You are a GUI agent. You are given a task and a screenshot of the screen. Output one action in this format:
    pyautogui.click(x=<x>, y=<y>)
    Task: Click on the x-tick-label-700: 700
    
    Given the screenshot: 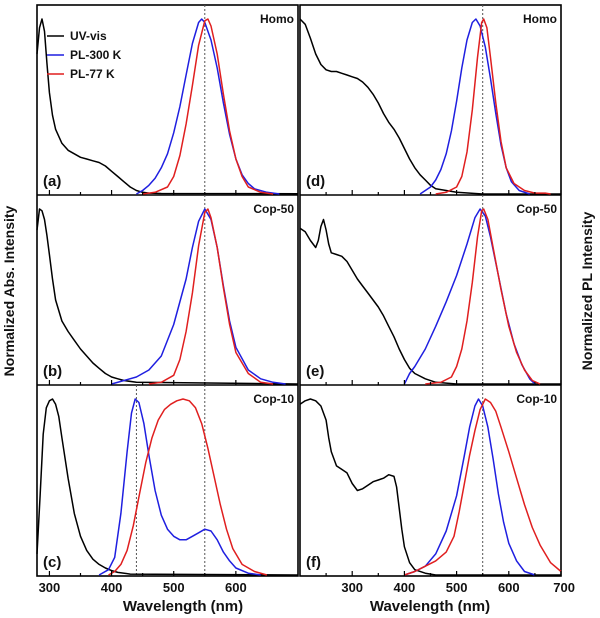 What is the action you would take?
    pyautogui.click(x=564, y=587)
    